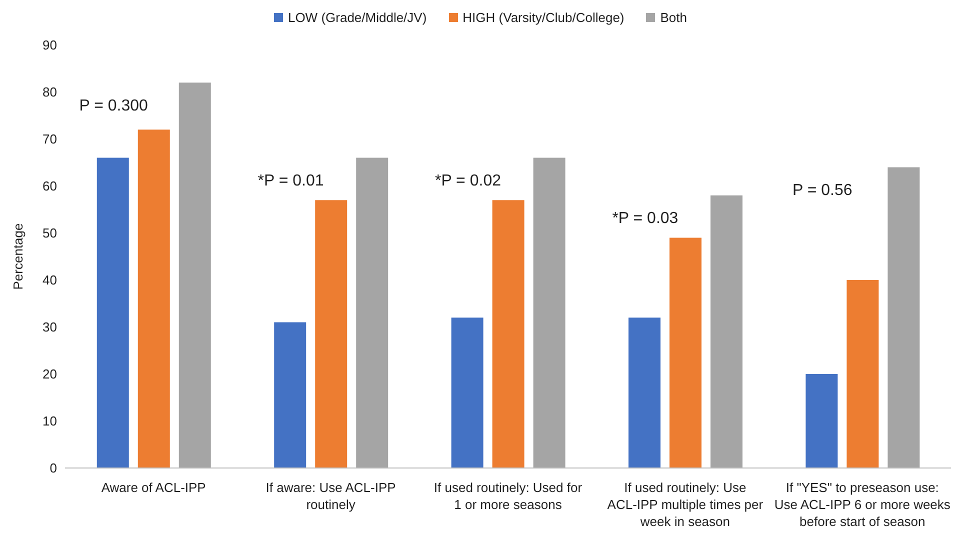 The height and width of the screenshot is (548, 961). I want to click on x-tick-label: If used routinely: Use ACL-IPP multiple times per week in season, so click(685, 504).